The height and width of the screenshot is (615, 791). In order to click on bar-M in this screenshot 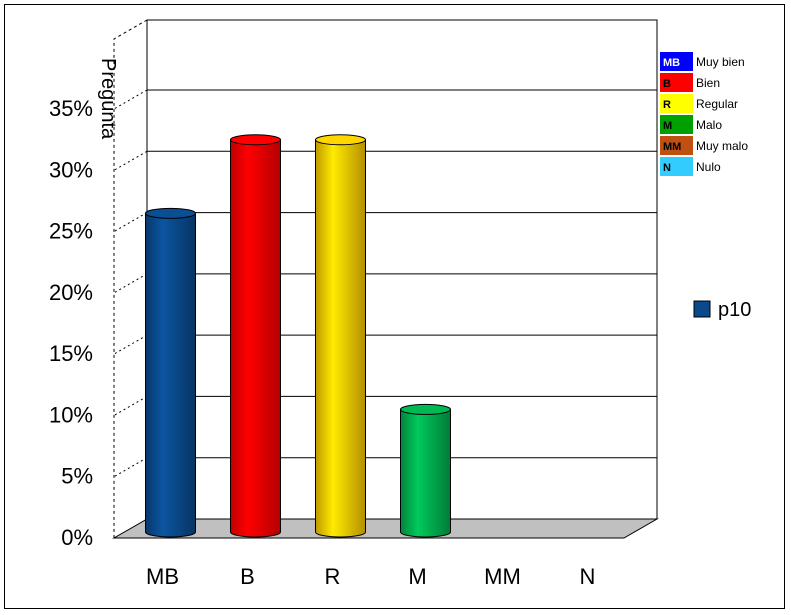, I will do `click(425, 470)`.